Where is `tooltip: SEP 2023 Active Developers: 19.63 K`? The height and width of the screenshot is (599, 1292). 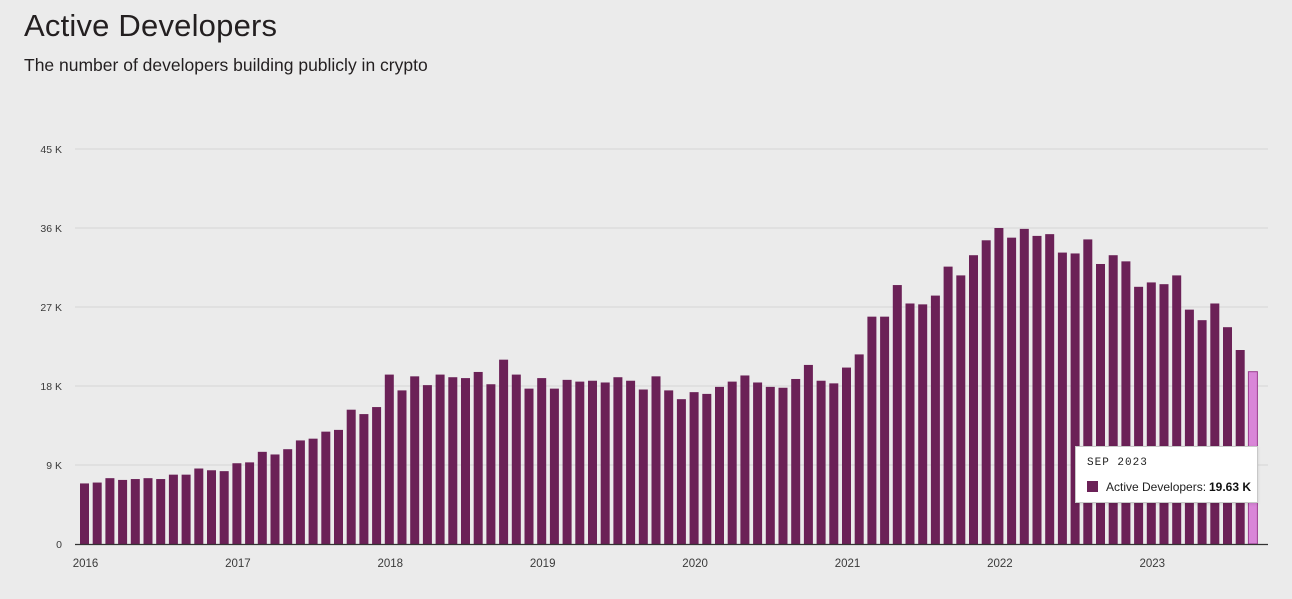
tooltip: SEP 2023 Active Developers: 19.63 K is located at coordinates (1166, 474).